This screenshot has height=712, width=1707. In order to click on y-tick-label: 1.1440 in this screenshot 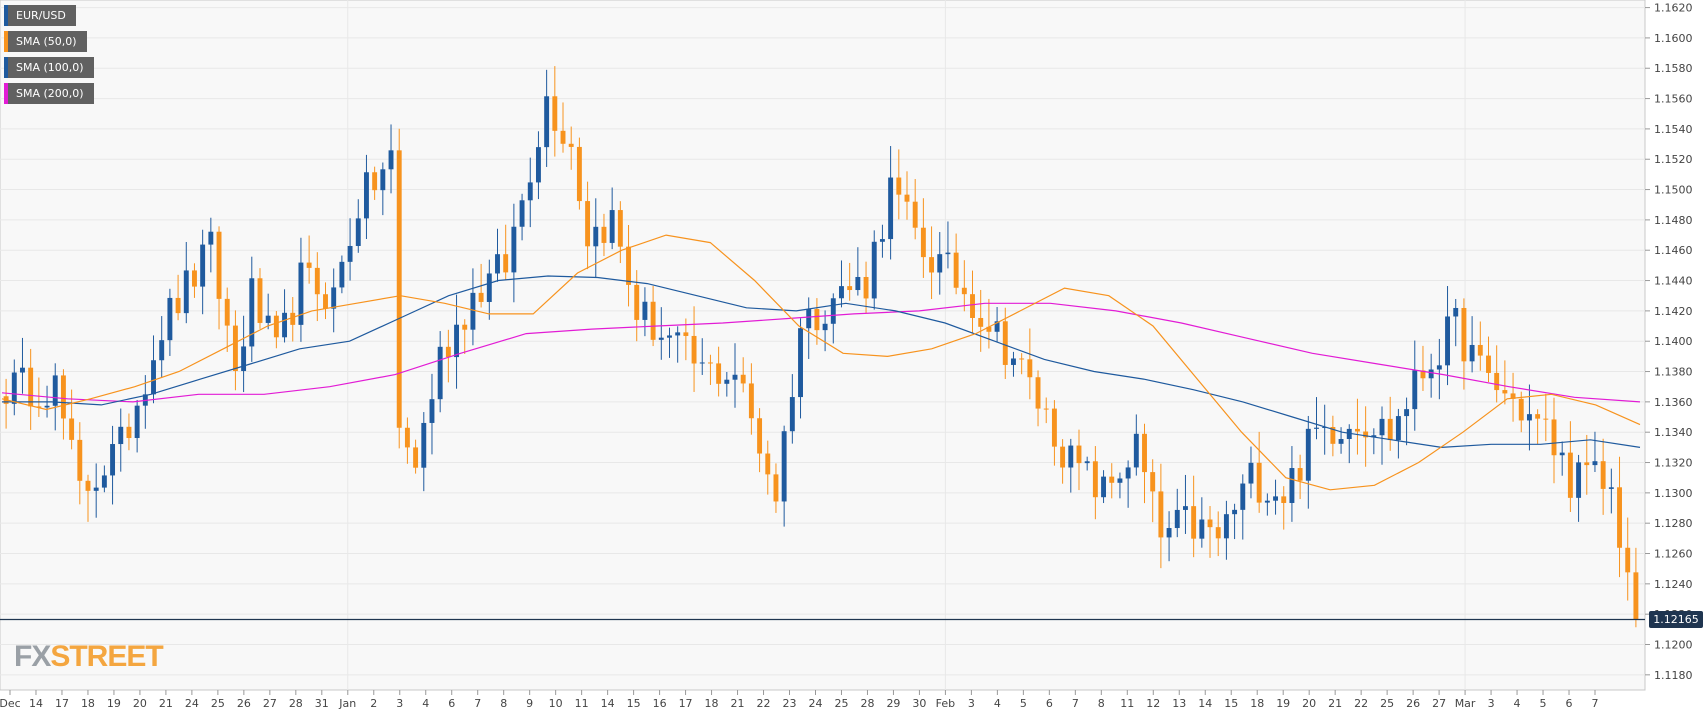, I will do `click(1673, 281)`.